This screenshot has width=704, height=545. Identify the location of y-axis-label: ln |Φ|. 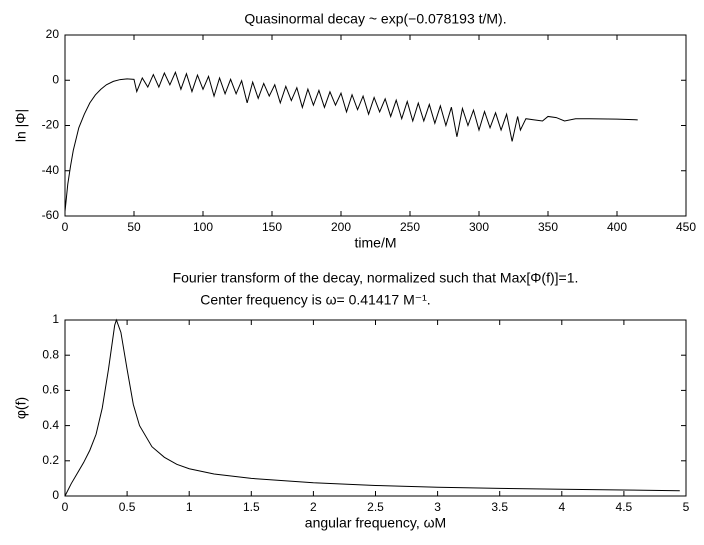
(21, 125).